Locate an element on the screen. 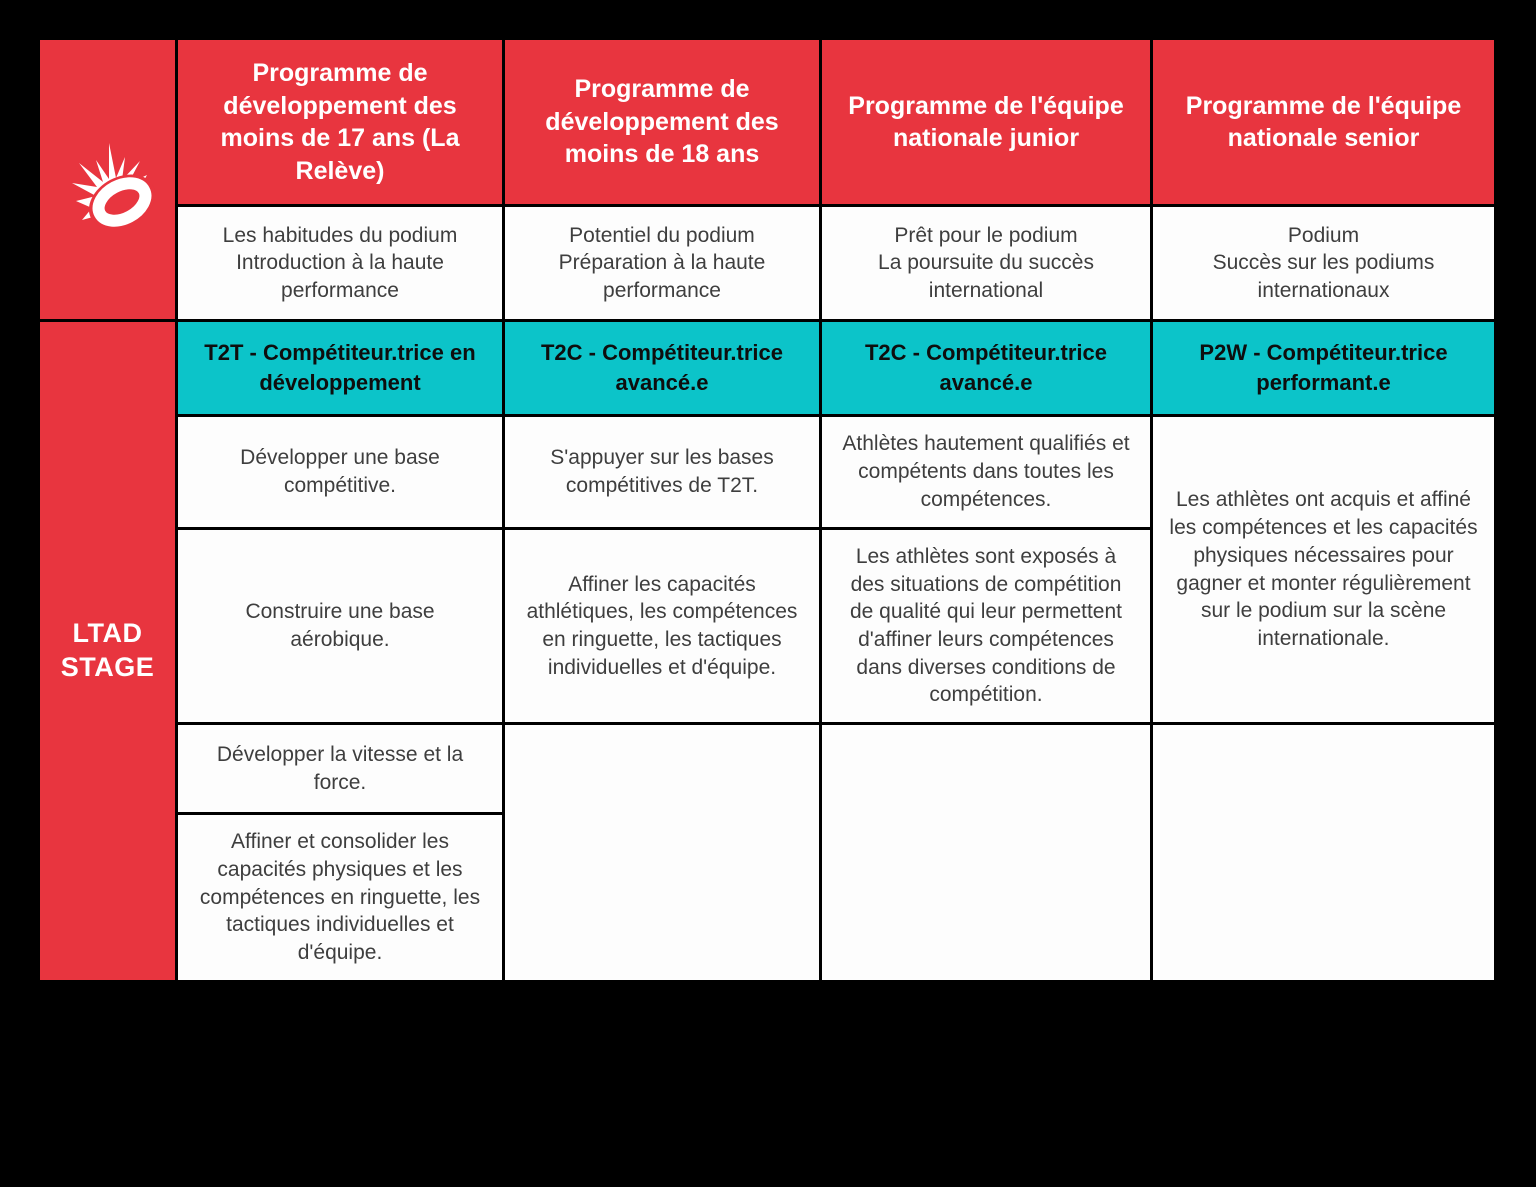 Image resolution: width=1536 pixels, height=1187 pixels. empty-cell-senior is located at coordinates (1323, 852).